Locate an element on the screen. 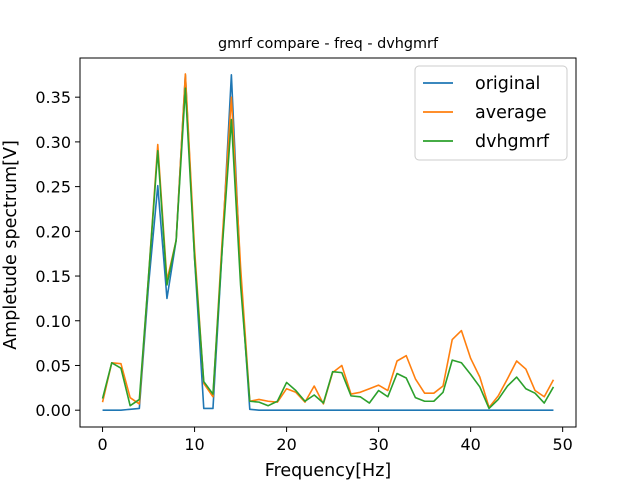 The image size is (640, 480). legend-box is located at coordinates (491, 113).